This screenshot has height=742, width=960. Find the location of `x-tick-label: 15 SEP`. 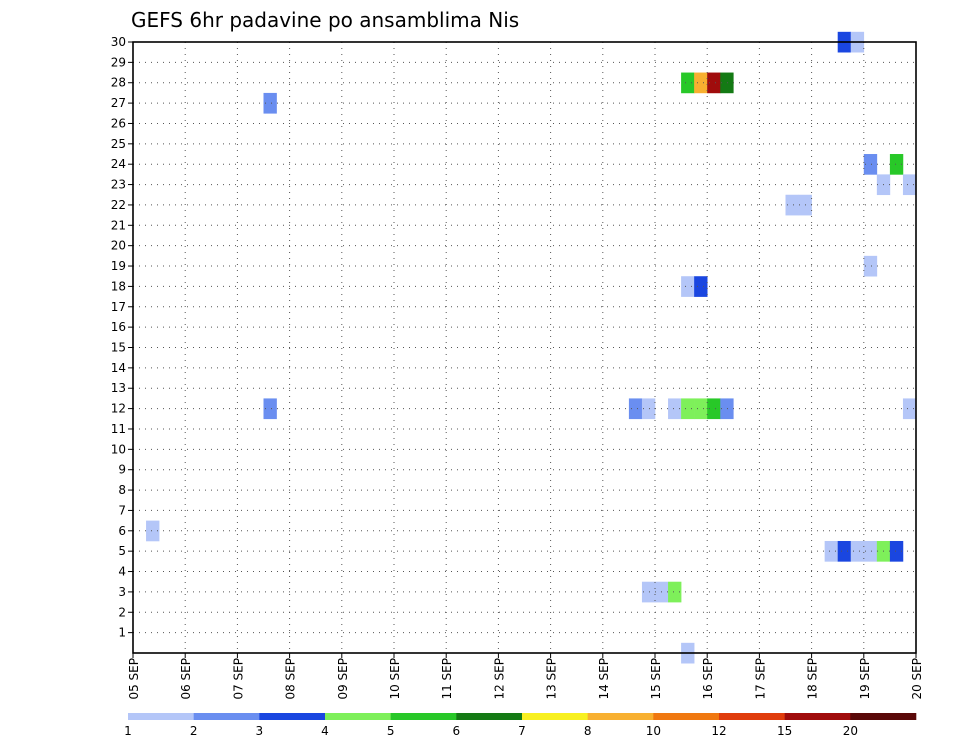

x-tick-label: 15 SEP is located at coordinates (656, 679).